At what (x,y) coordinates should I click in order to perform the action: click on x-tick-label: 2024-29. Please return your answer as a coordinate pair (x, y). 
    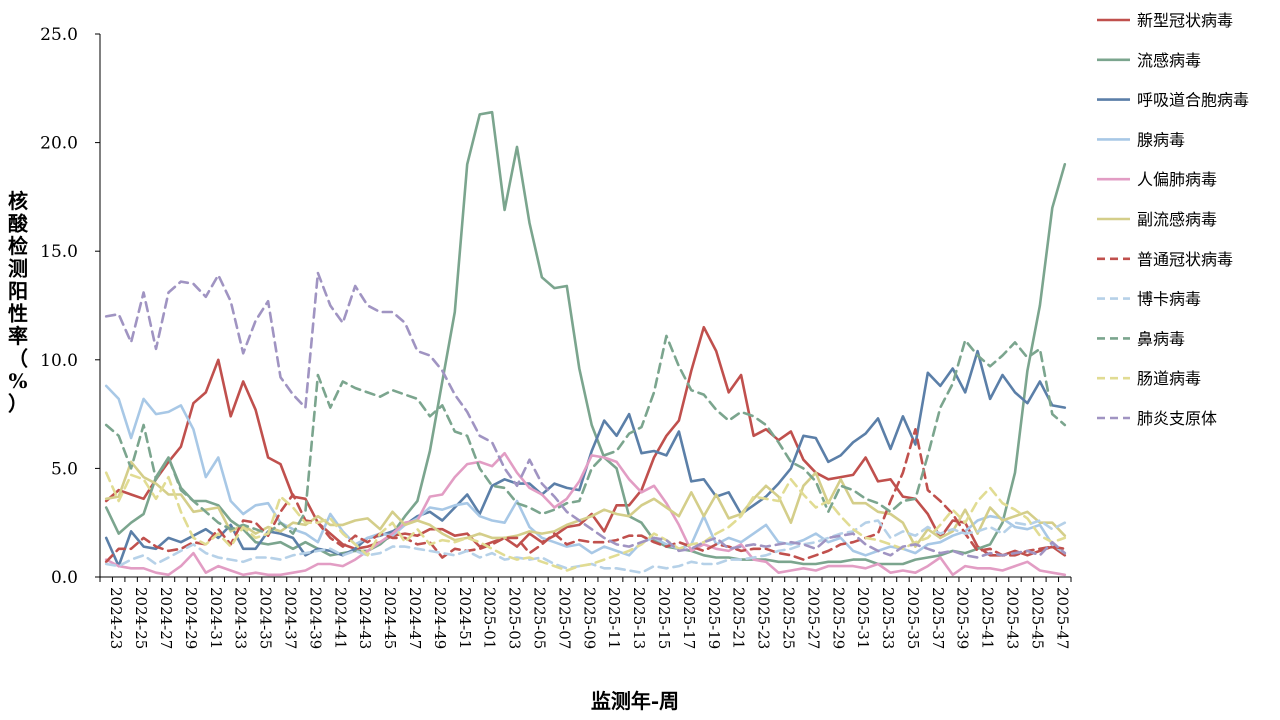
    Looking at the image, I should click on (191, 618).